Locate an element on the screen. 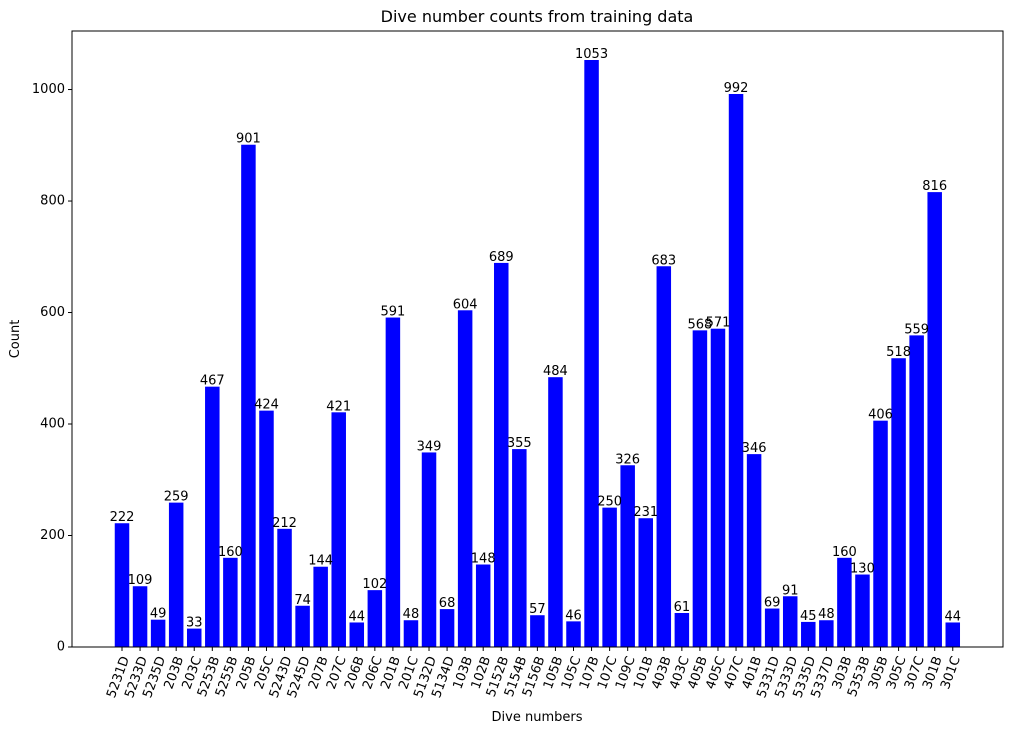  bar-405B is located at coordinates (700, 488).